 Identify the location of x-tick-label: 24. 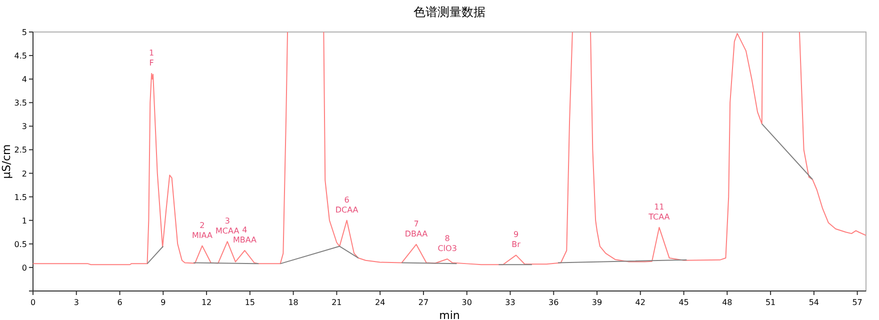
(380, 302).